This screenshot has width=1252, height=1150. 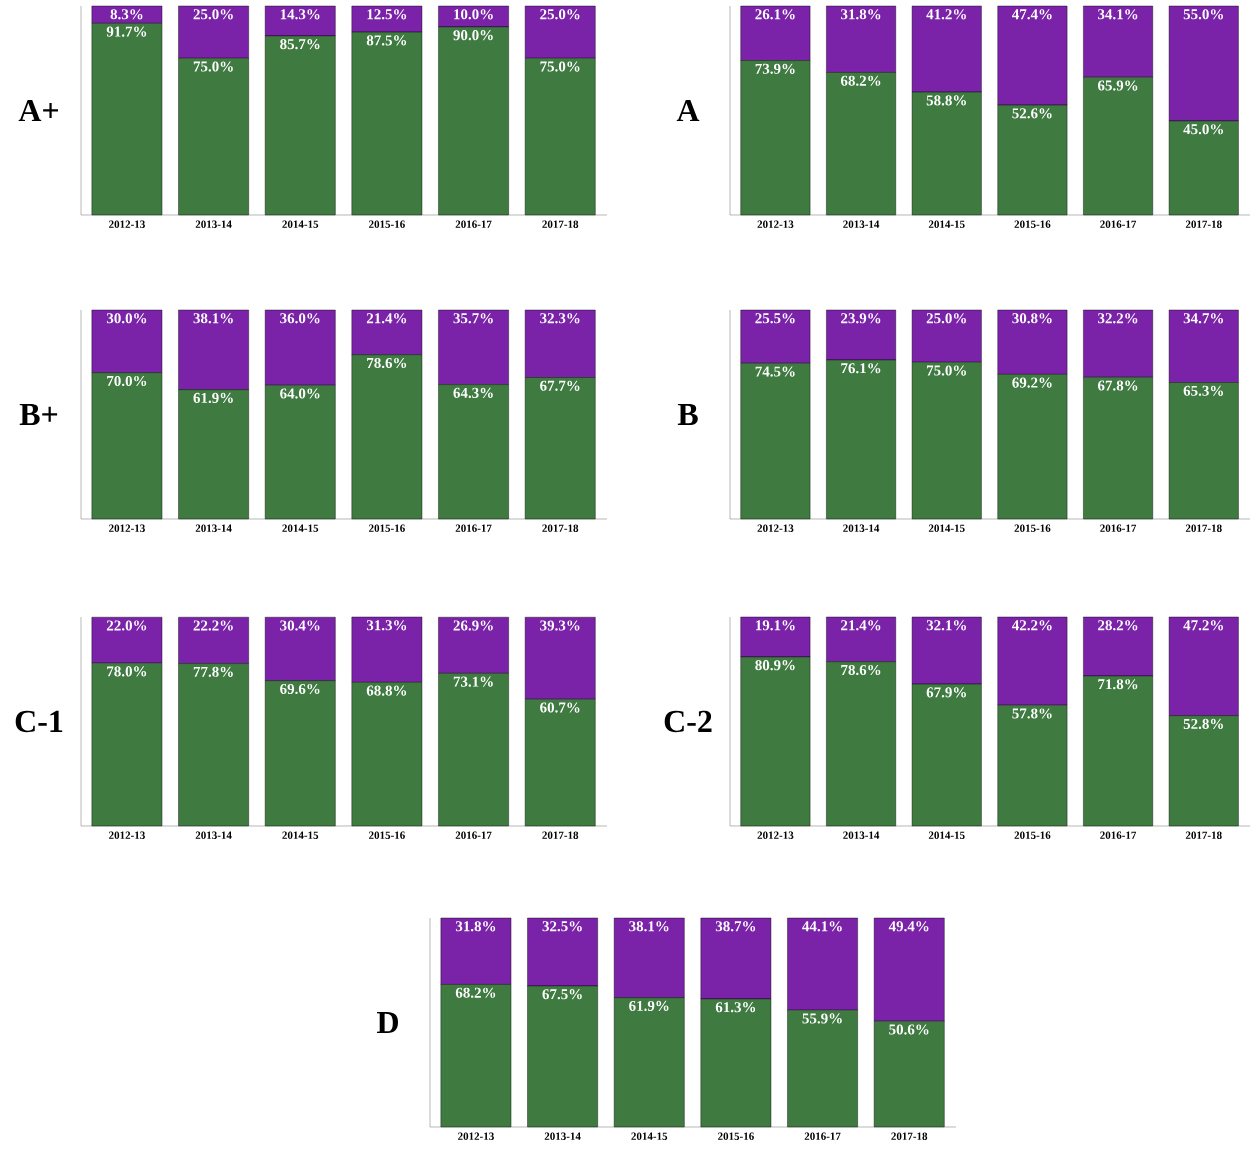 What do you see at coordinates (300, 393) in the screenshot?
I see `data-label: 64.0%` at bounding box center [300, 393].